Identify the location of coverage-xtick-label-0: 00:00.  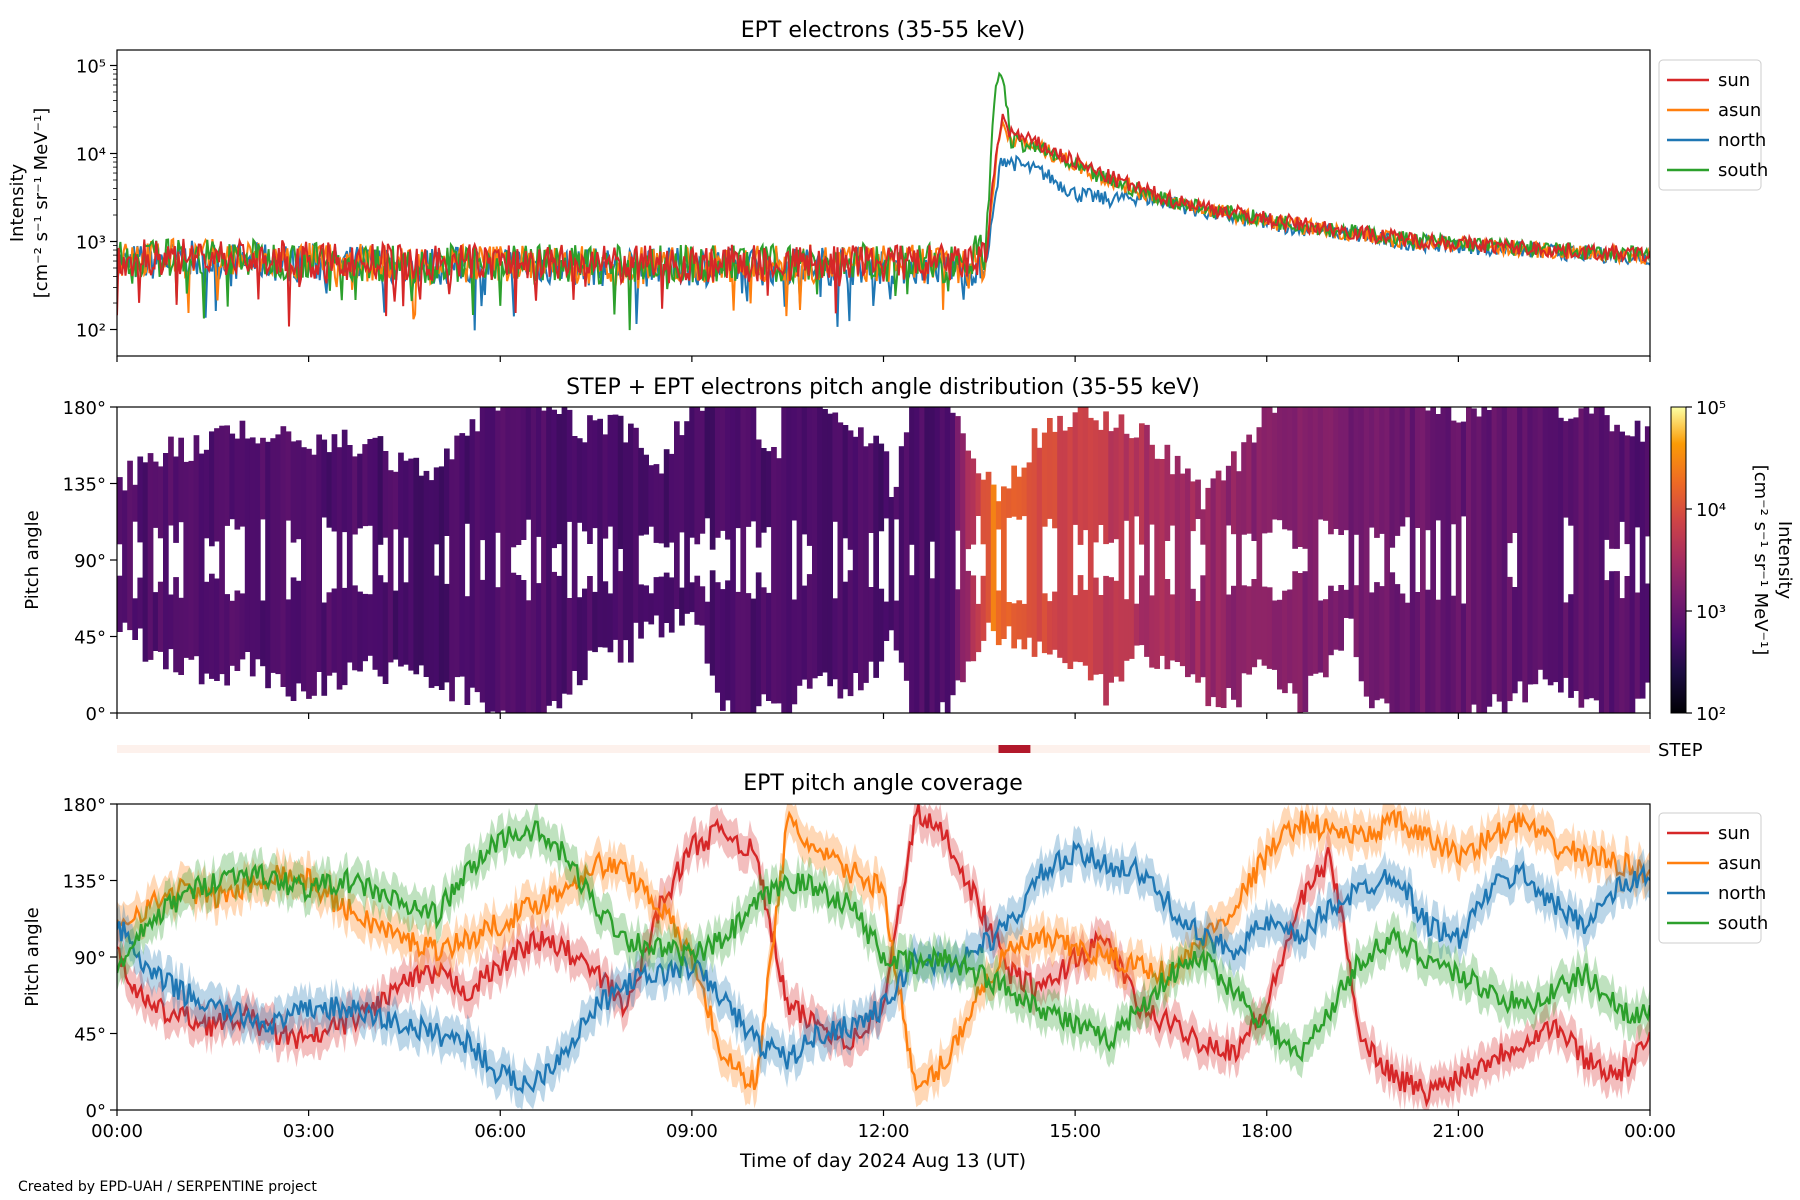
(117, 1131).